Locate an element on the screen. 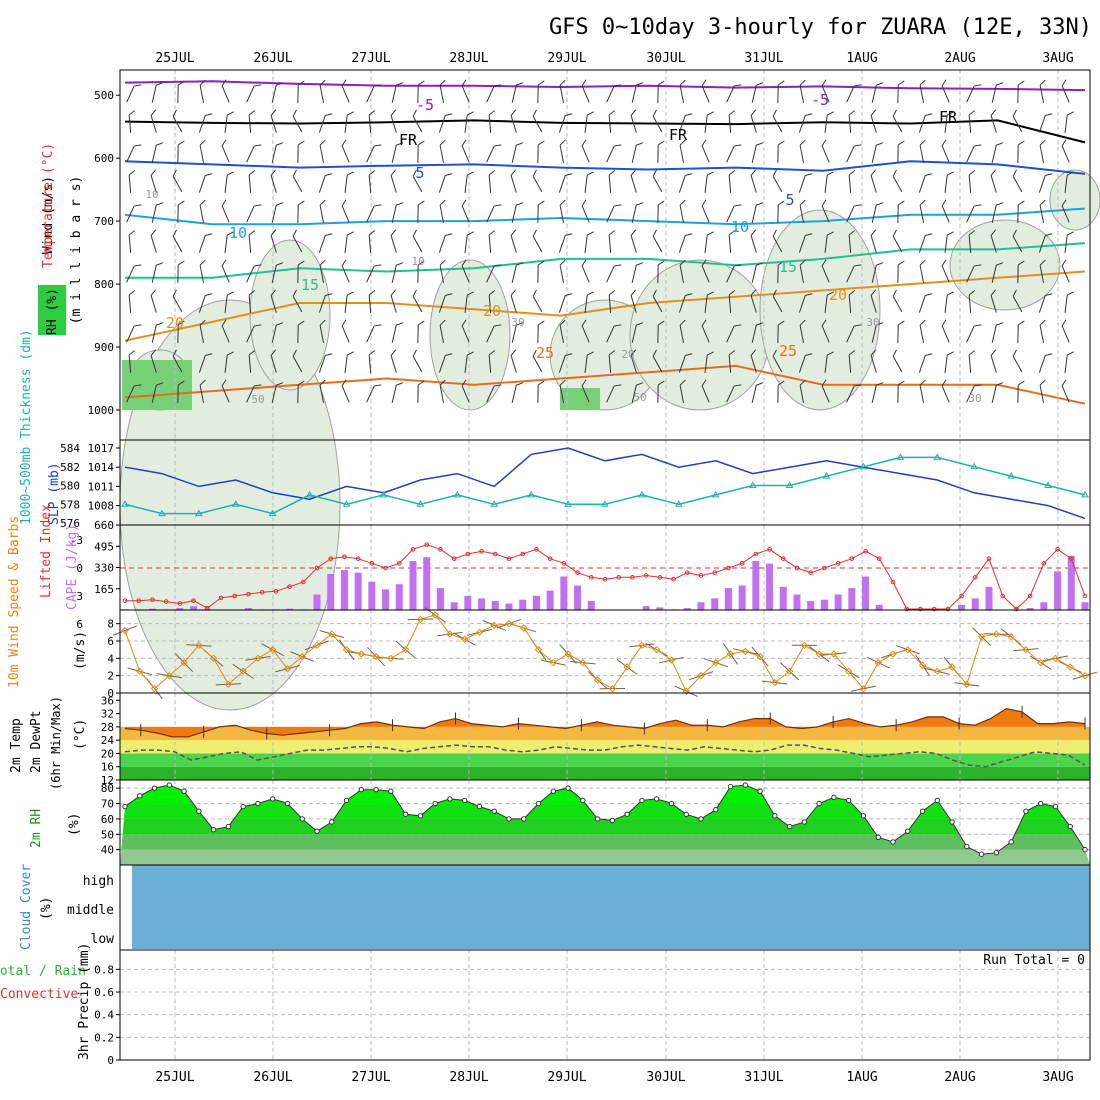 The height and width of the screenshot is (1100, 1100). precip-tick-label: 0.8 is located at coordinates (104, 969).